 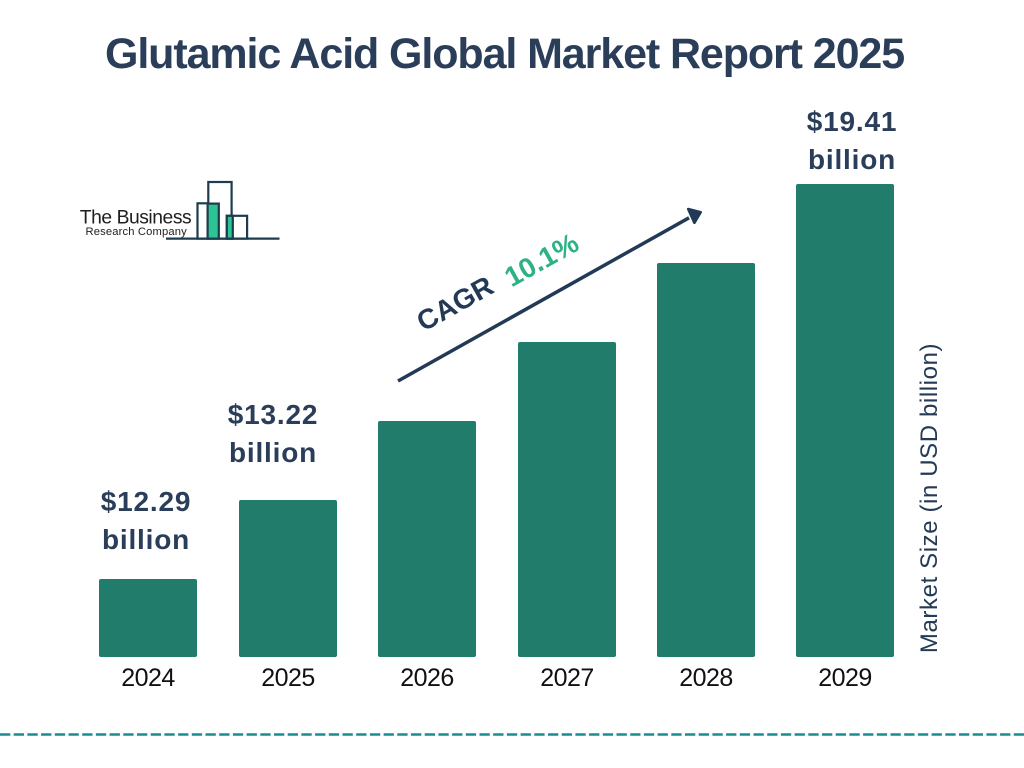 What do you see at coordinates (135, 218) in the screenshot?
I see `svg-text: The Business` at bounding box center [135, 218].